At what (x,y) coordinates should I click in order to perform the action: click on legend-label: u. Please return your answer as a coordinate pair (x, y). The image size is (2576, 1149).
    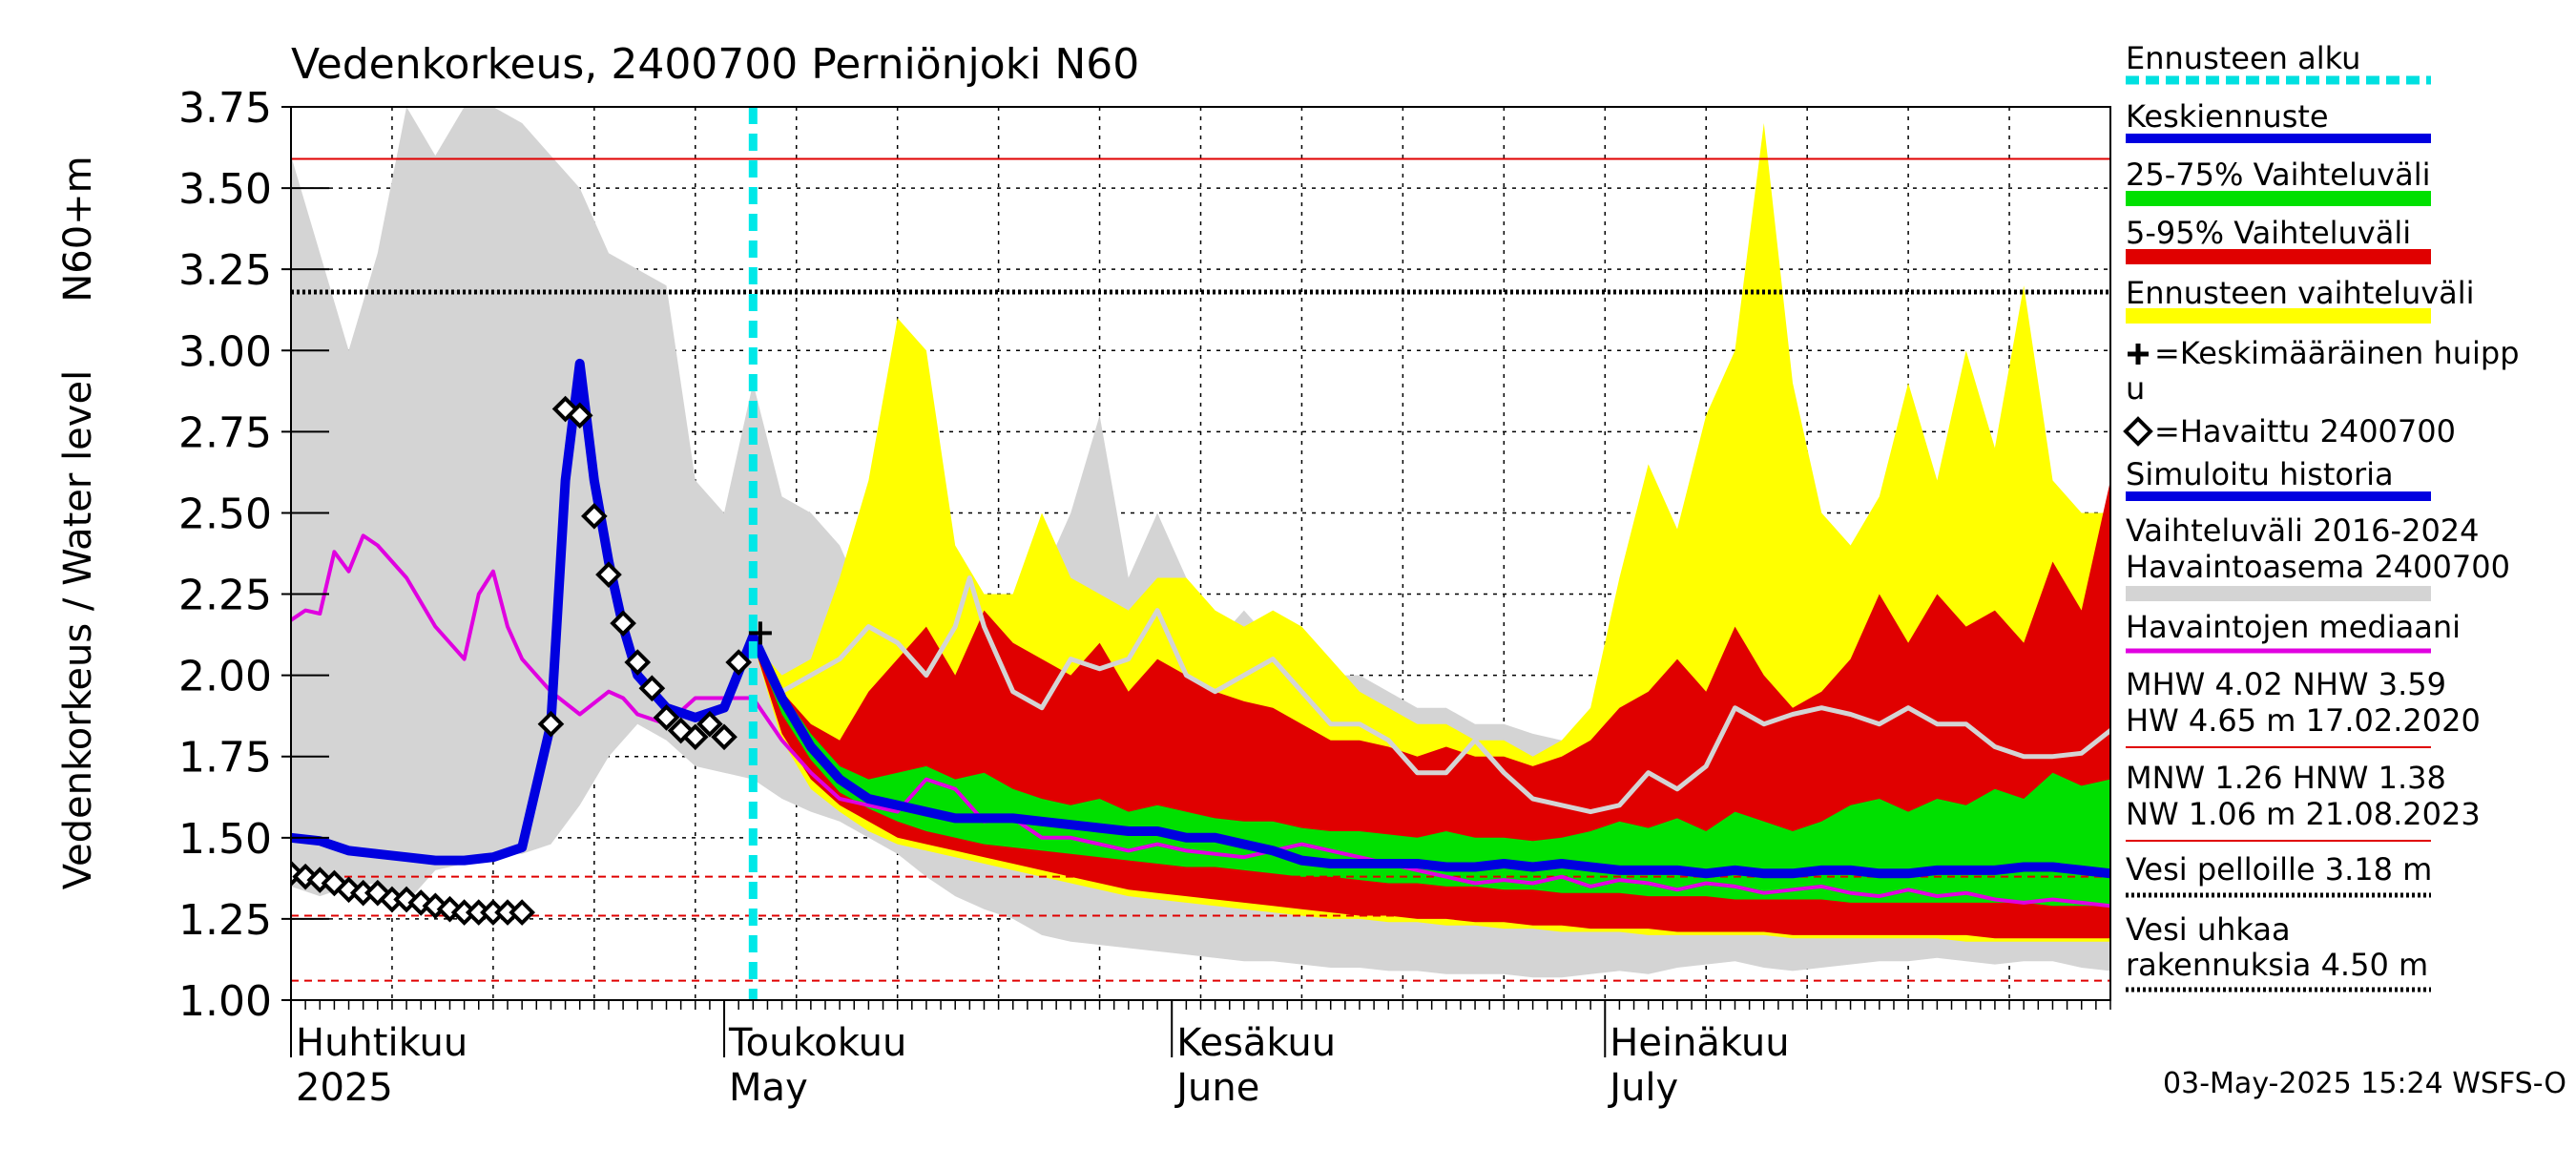
    Looking at the image, I should click on (2135, 388).